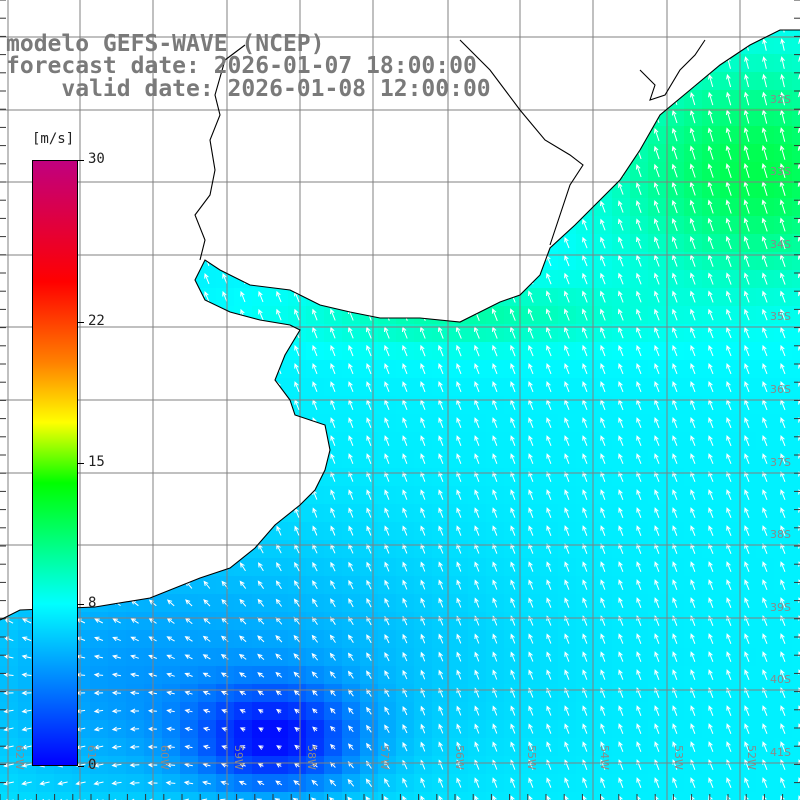 The height and width of the screenshot is (800, 800). I want to click on colorbar-tick-mark, so click(81, 766).